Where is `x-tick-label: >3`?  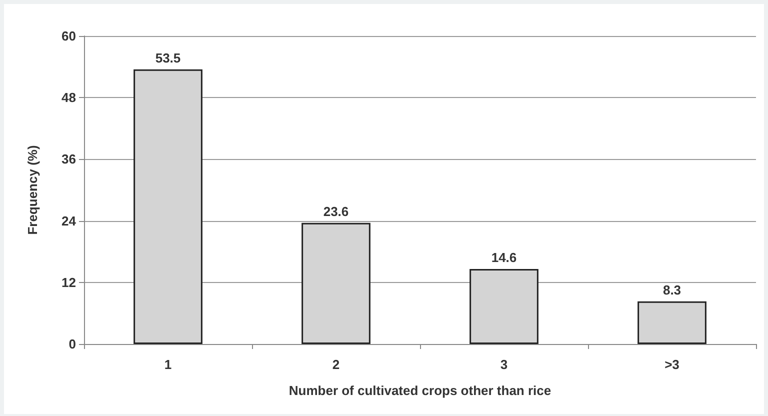 x-tick-label: >3 is located at coordinates (672, 364).